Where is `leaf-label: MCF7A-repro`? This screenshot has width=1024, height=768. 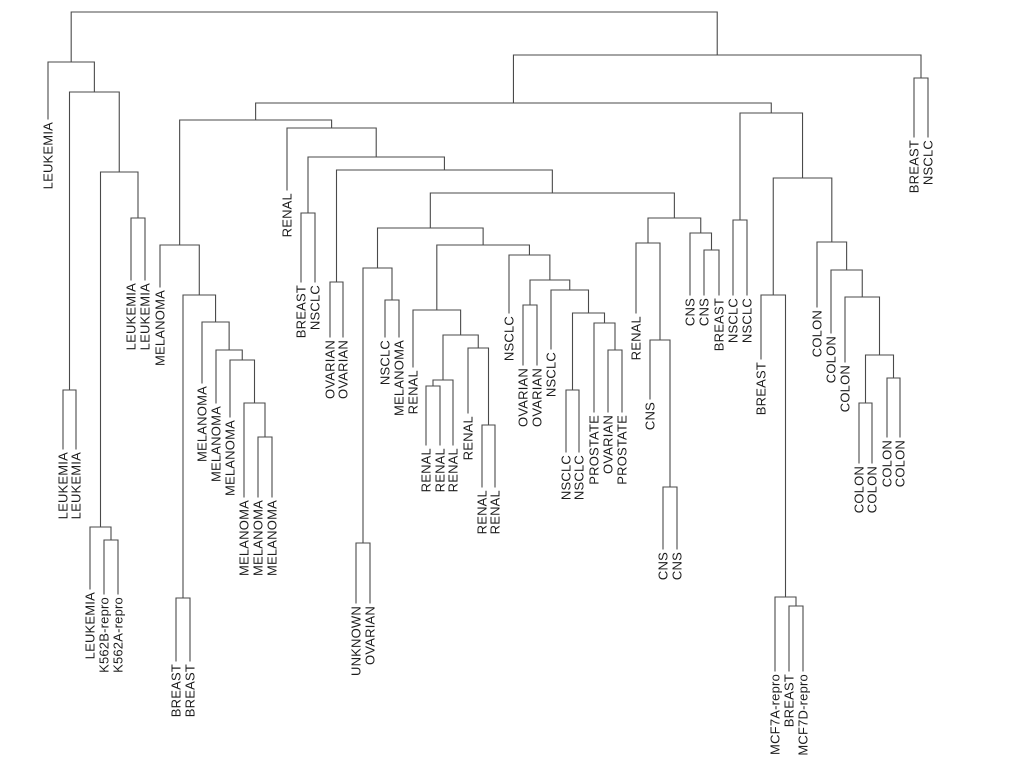 leaf-label: MCF7A-repro is located at coordinates (775, 714).